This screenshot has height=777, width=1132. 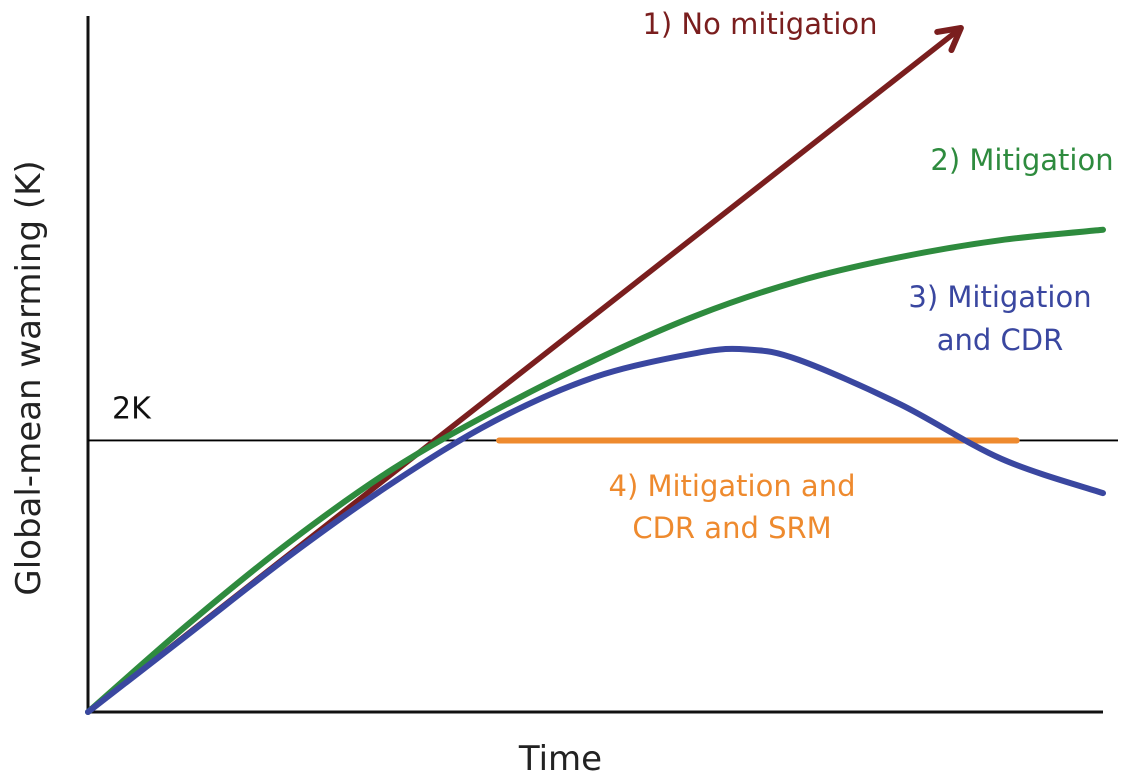 I want to click on series-label-3-line-1: 3) Mitigation, so click(x=999, y=297).